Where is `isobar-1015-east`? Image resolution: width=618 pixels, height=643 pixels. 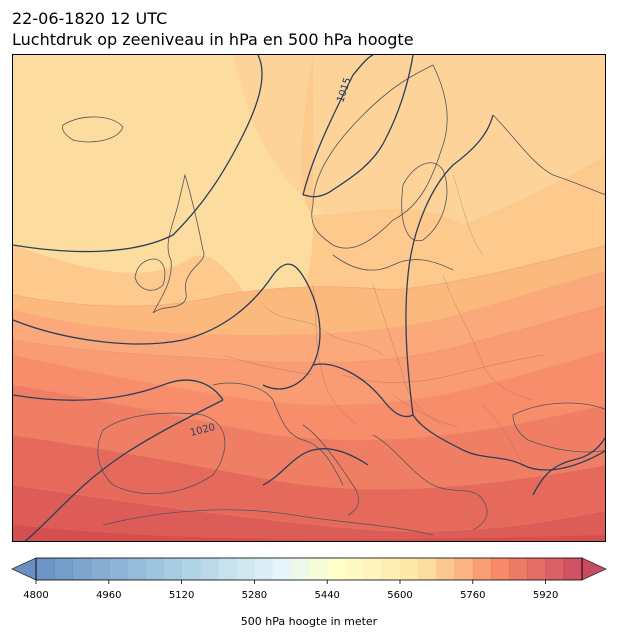
isobar-1015-east is located at coordinates (358, 126).